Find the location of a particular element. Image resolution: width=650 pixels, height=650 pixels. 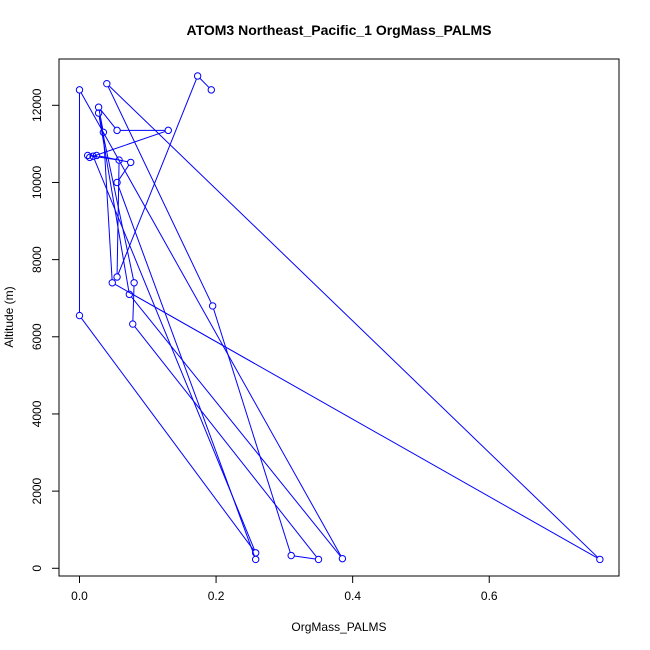

y-tick-label: 4000 is located at coordinates (37, 413).